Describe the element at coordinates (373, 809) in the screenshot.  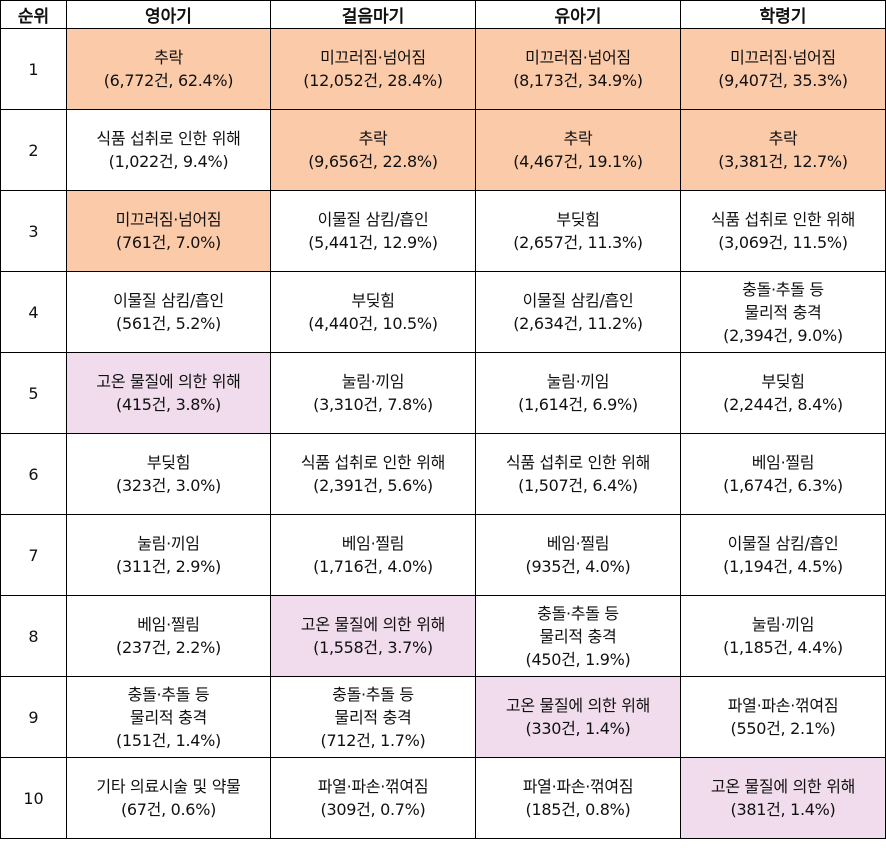
I see `cell-count-text: (309건, 0.7%)` at that location.